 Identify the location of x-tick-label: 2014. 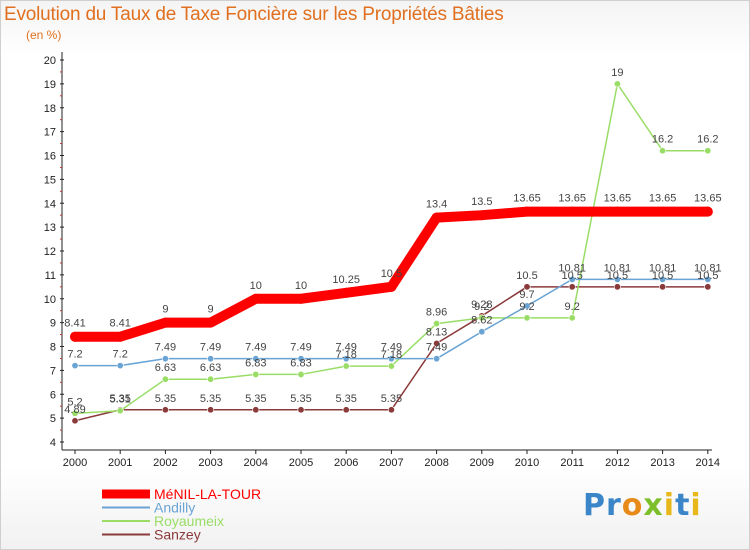
(708, 463).